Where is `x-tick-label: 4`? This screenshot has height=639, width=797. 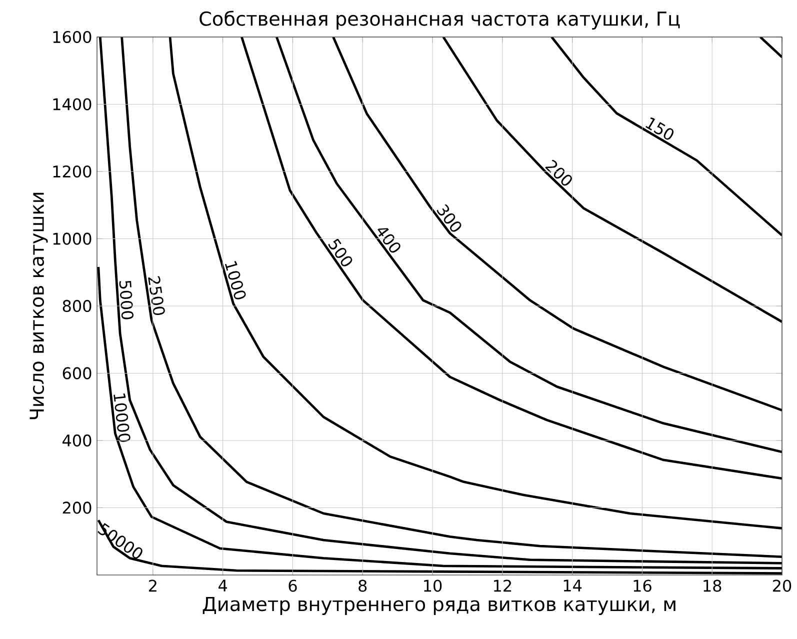 x-tick-label: 4 is located at coordinates (223, 586).